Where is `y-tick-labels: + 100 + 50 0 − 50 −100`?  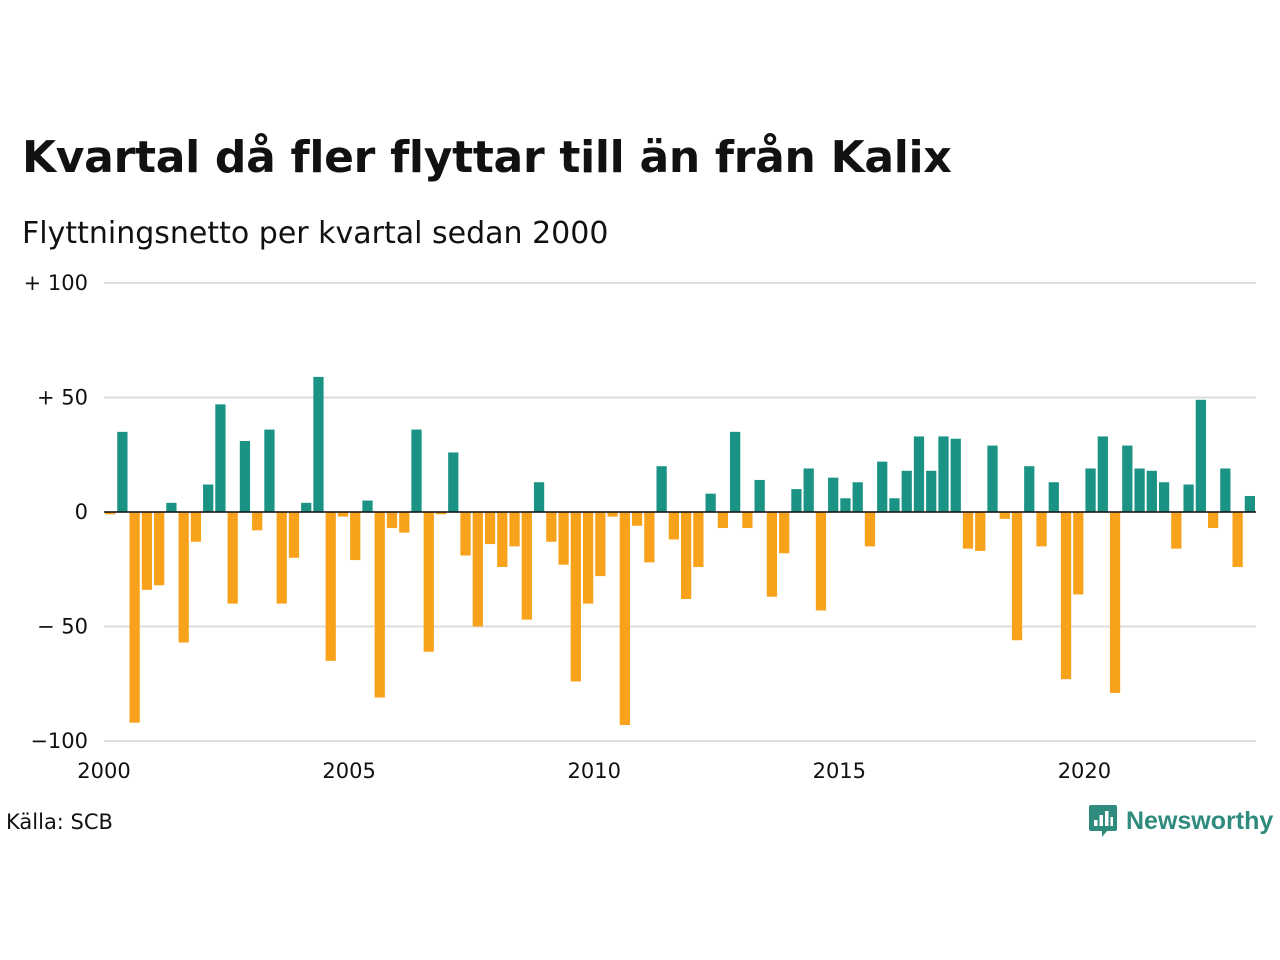 y-tick-labels: + 100 + 50 0 − 50 −100 is located at coordinates (56, 512).